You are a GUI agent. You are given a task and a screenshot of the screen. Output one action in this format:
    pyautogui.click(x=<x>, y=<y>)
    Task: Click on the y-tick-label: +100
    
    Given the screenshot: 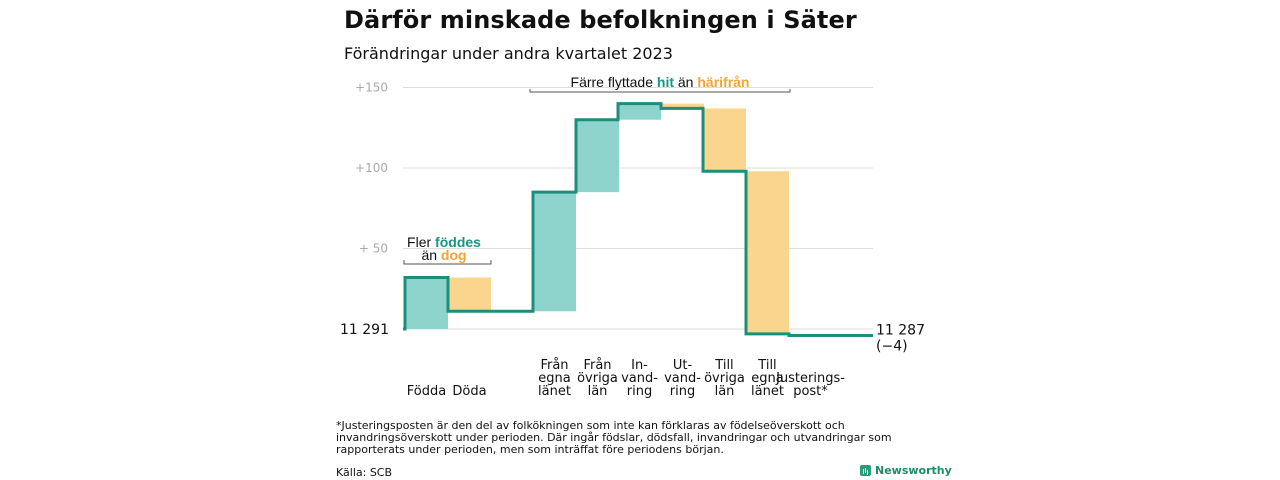 What is the action you would take?
    pyautogui.click(x=371, y=168)
    